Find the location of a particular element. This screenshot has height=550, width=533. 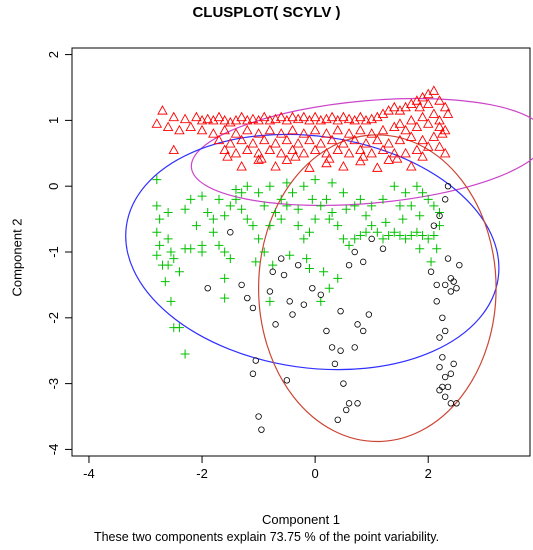

x-tick-label: -4 is located at coordinates (89, 473).